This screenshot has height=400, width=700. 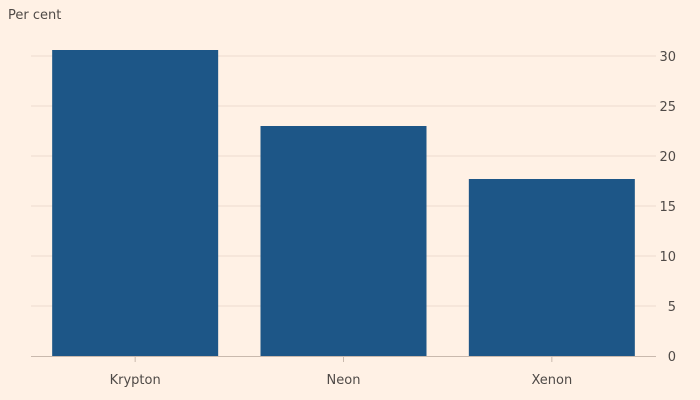 I want to click on bar-neon, so click(x=343, y=241).